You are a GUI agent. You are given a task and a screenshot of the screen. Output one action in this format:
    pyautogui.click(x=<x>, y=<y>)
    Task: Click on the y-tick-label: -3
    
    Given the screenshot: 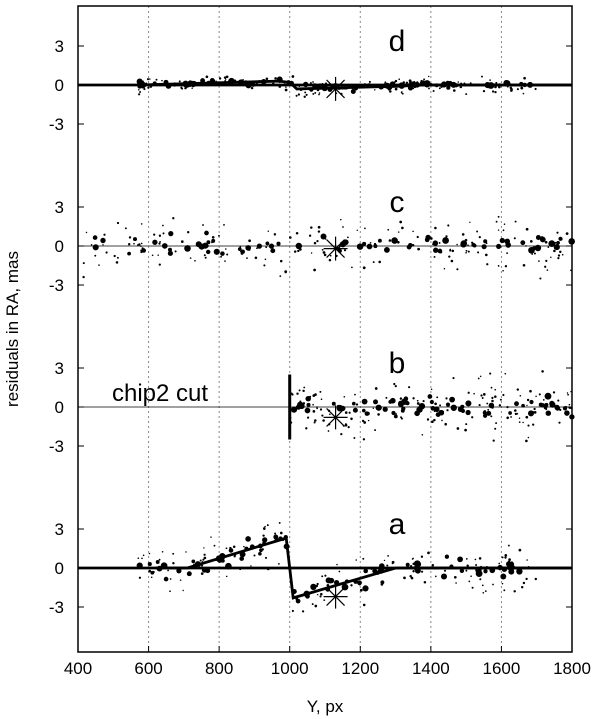 What is the action you would take?
    pyautogui.click(x=56, y=446)
    